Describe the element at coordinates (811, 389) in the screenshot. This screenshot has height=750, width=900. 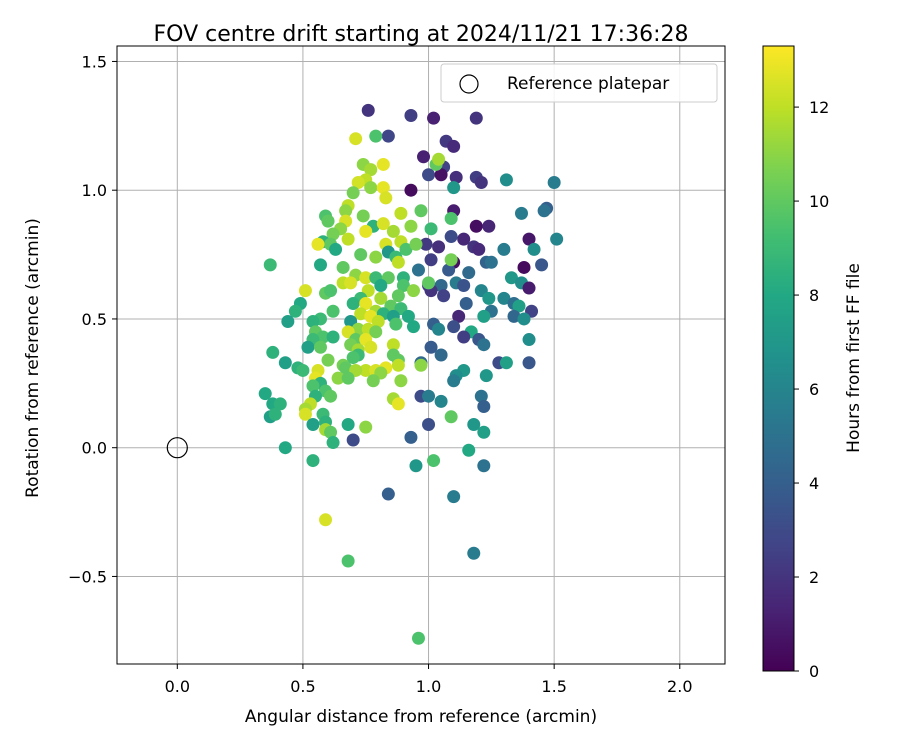
I see `colorbar-ticks: 0 2 4 6 8 10 12` at that location.